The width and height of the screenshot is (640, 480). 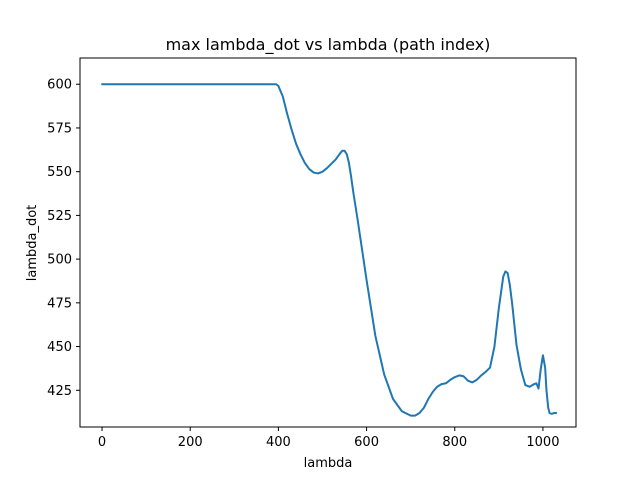 I want to click on x-tick-label: 400, so click(x=278, y=442).